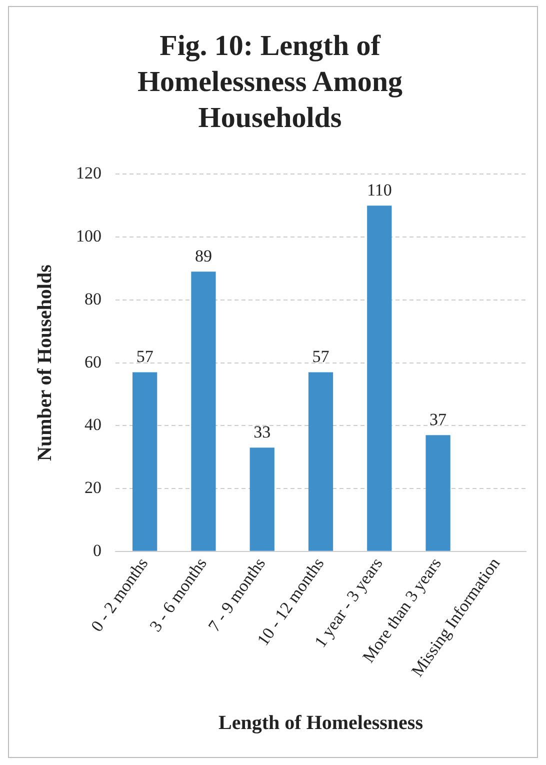 This screenshot has height=765, width=546. What do you see at coordinates (203, 256) in the screenshot?
I see `data-label: 89` at bounding box center [203, 256].